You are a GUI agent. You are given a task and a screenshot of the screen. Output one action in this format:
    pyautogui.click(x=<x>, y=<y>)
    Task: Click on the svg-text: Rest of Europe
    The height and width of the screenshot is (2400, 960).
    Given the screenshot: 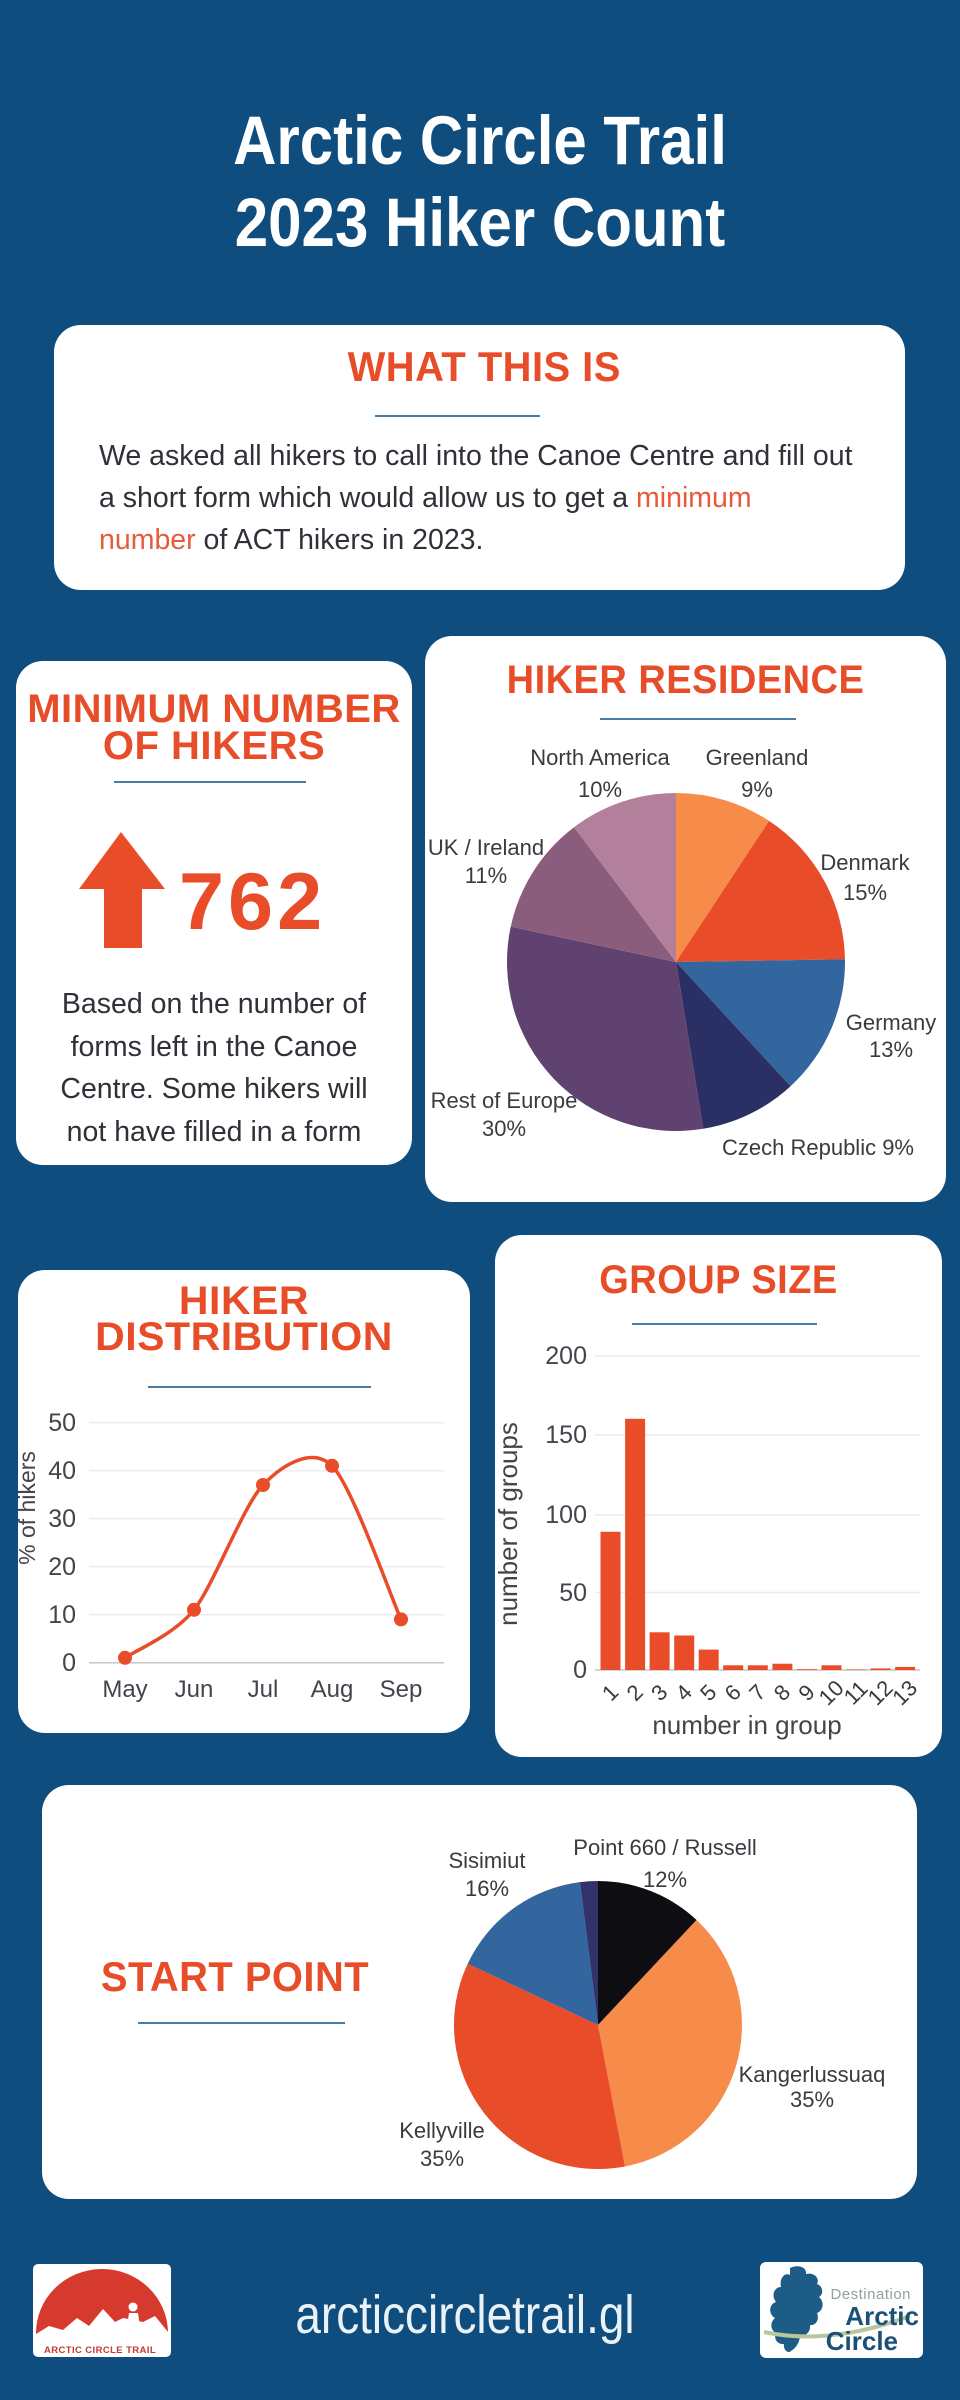 What is the action you would take?
    pyautogui.click(x=504, y=1100)
    